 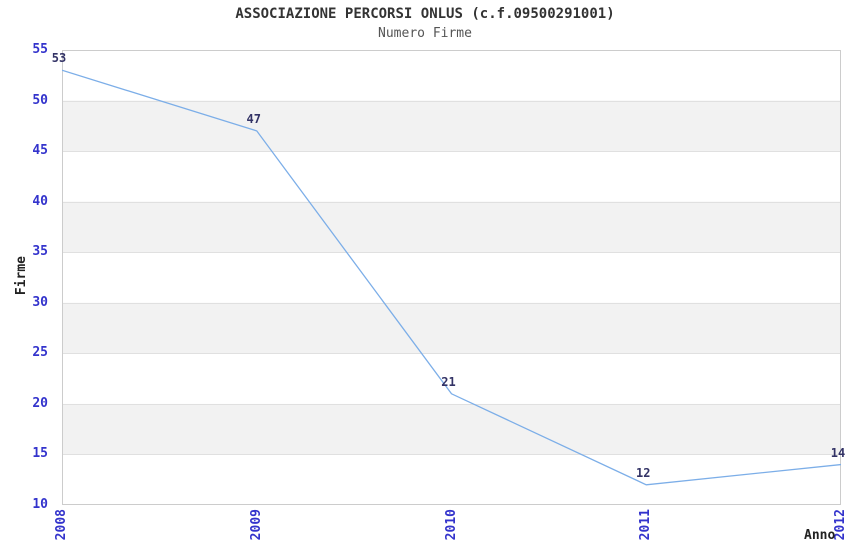 What do you see at coordinates (21, 276) in the screenshot?
I see `y-axis-title: Firme` at bounding box center [21, 276].